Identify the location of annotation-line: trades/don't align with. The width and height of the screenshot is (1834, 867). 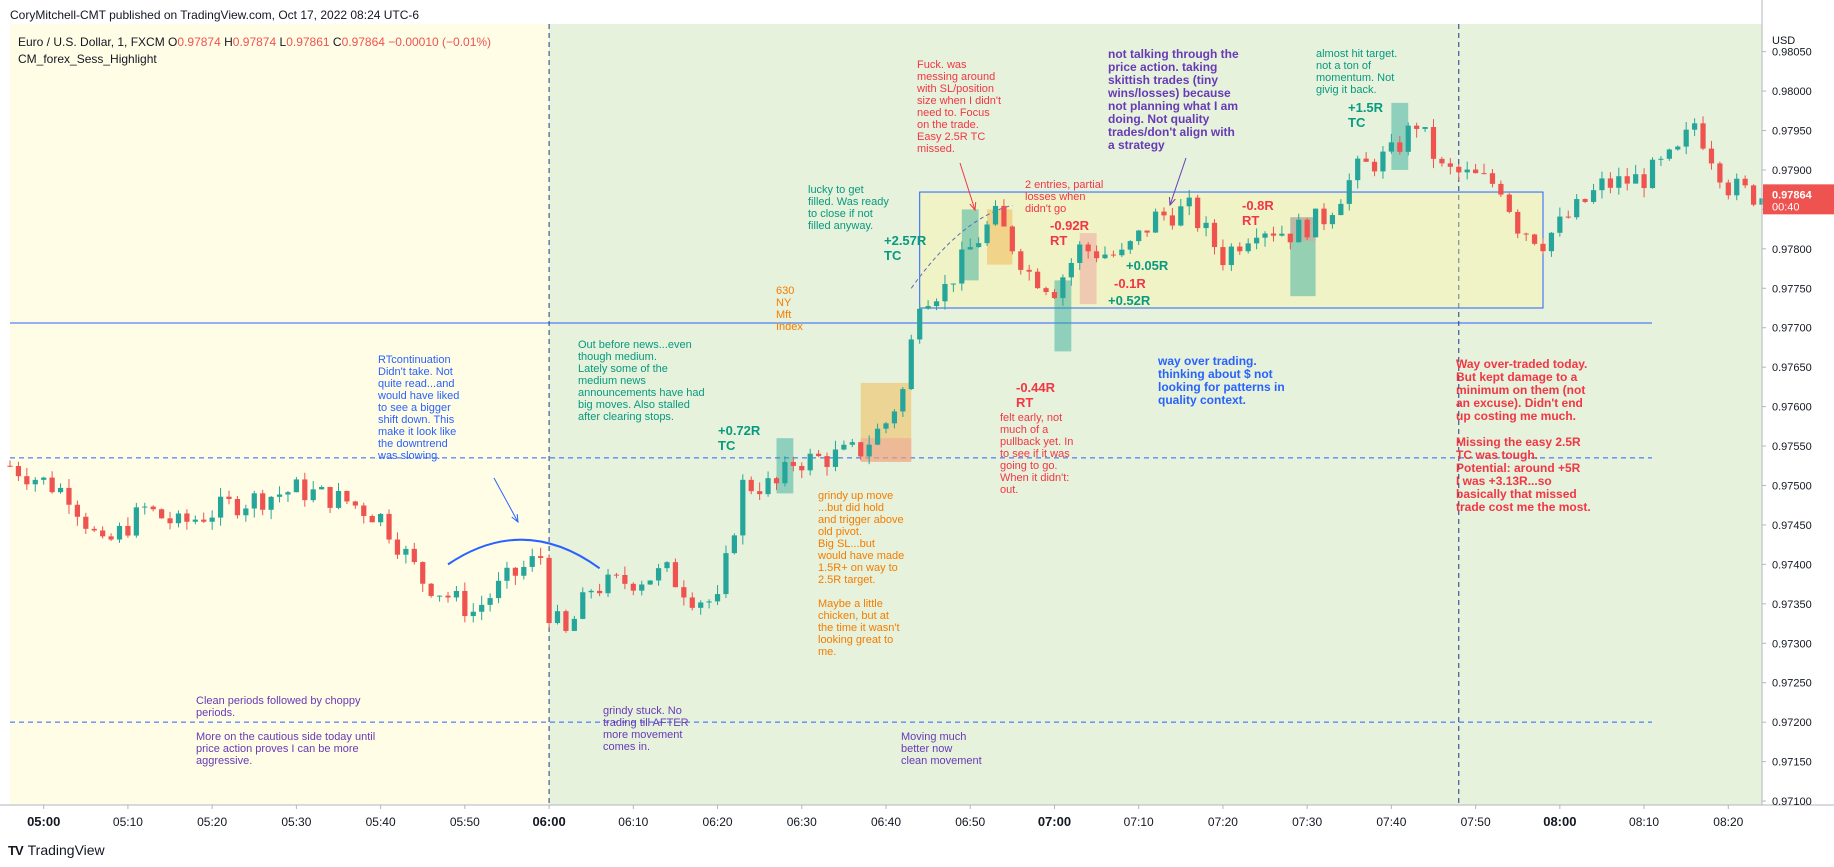
(1171, 132).